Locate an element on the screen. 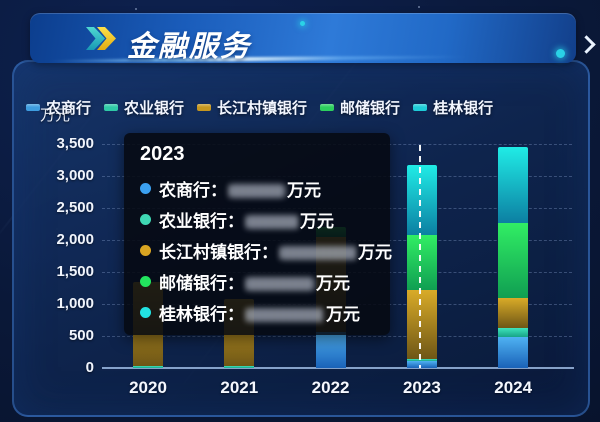 Image resolution: width=600 pixels, height=422 pixels. bar-segment-2024-桂林银行 is located at coordinates (513, 185).